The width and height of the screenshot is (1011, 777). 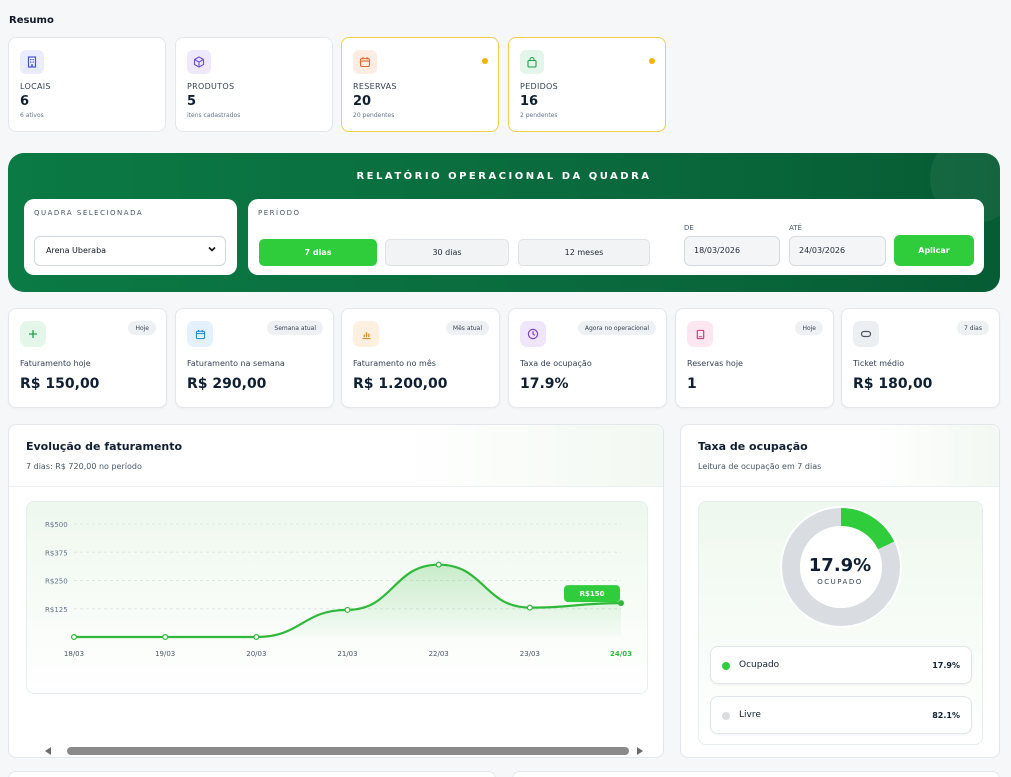 I want to click on kpi-label: Taxa de ocupação, so click(x=556, y=363).